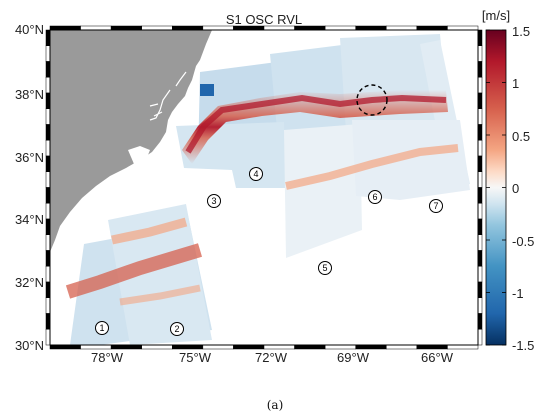  I want to click on lat-label-38: 38°N, so click(29, 94).